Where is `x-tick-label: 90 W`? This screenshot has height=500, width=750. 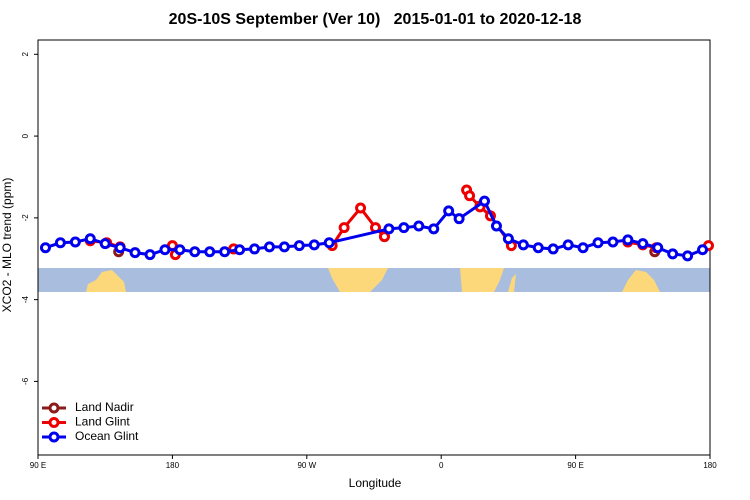
x-tick-label: 90 W is located at coordinates (306, 465).